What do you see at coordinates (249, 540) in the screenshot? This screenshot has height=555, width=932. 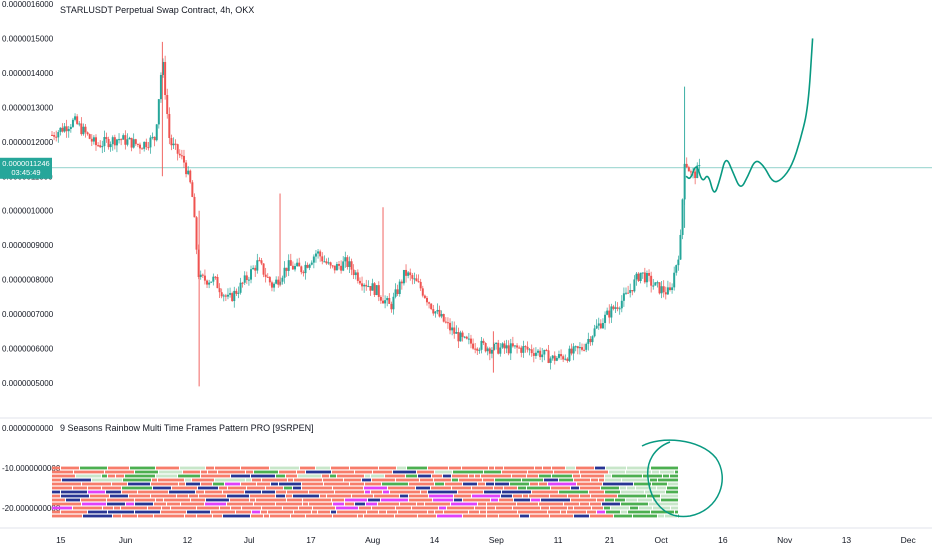 I see `x-tick-label: Jul` at bounding box center [249, 540].